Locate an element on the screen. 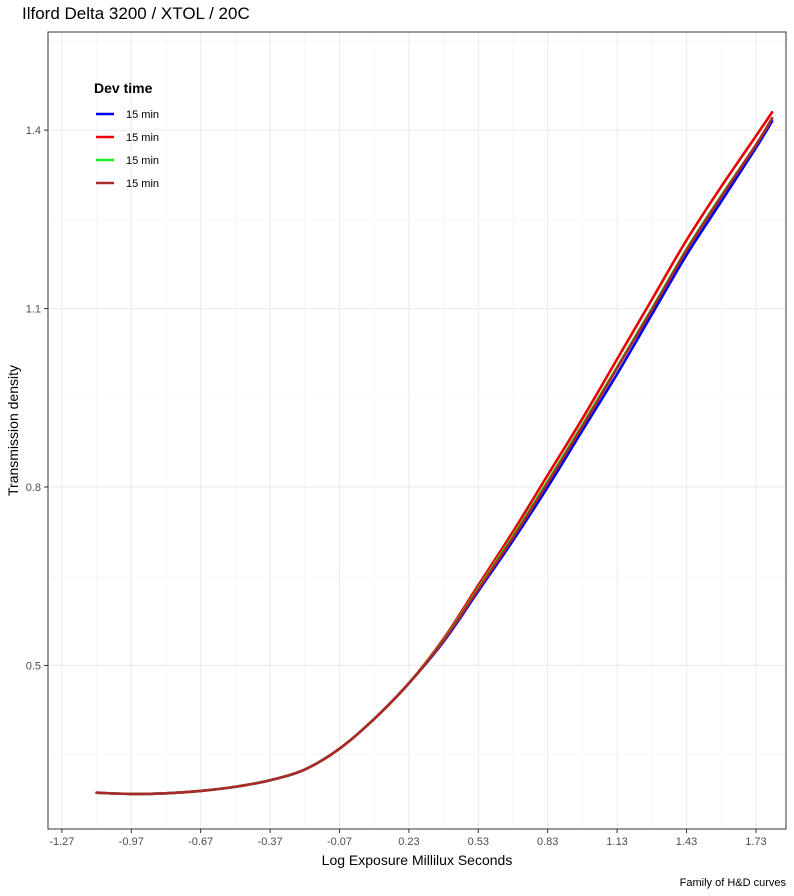 The image size is (794, 896). y-tick-label: 1.4 is located at coordinates (33, 131).